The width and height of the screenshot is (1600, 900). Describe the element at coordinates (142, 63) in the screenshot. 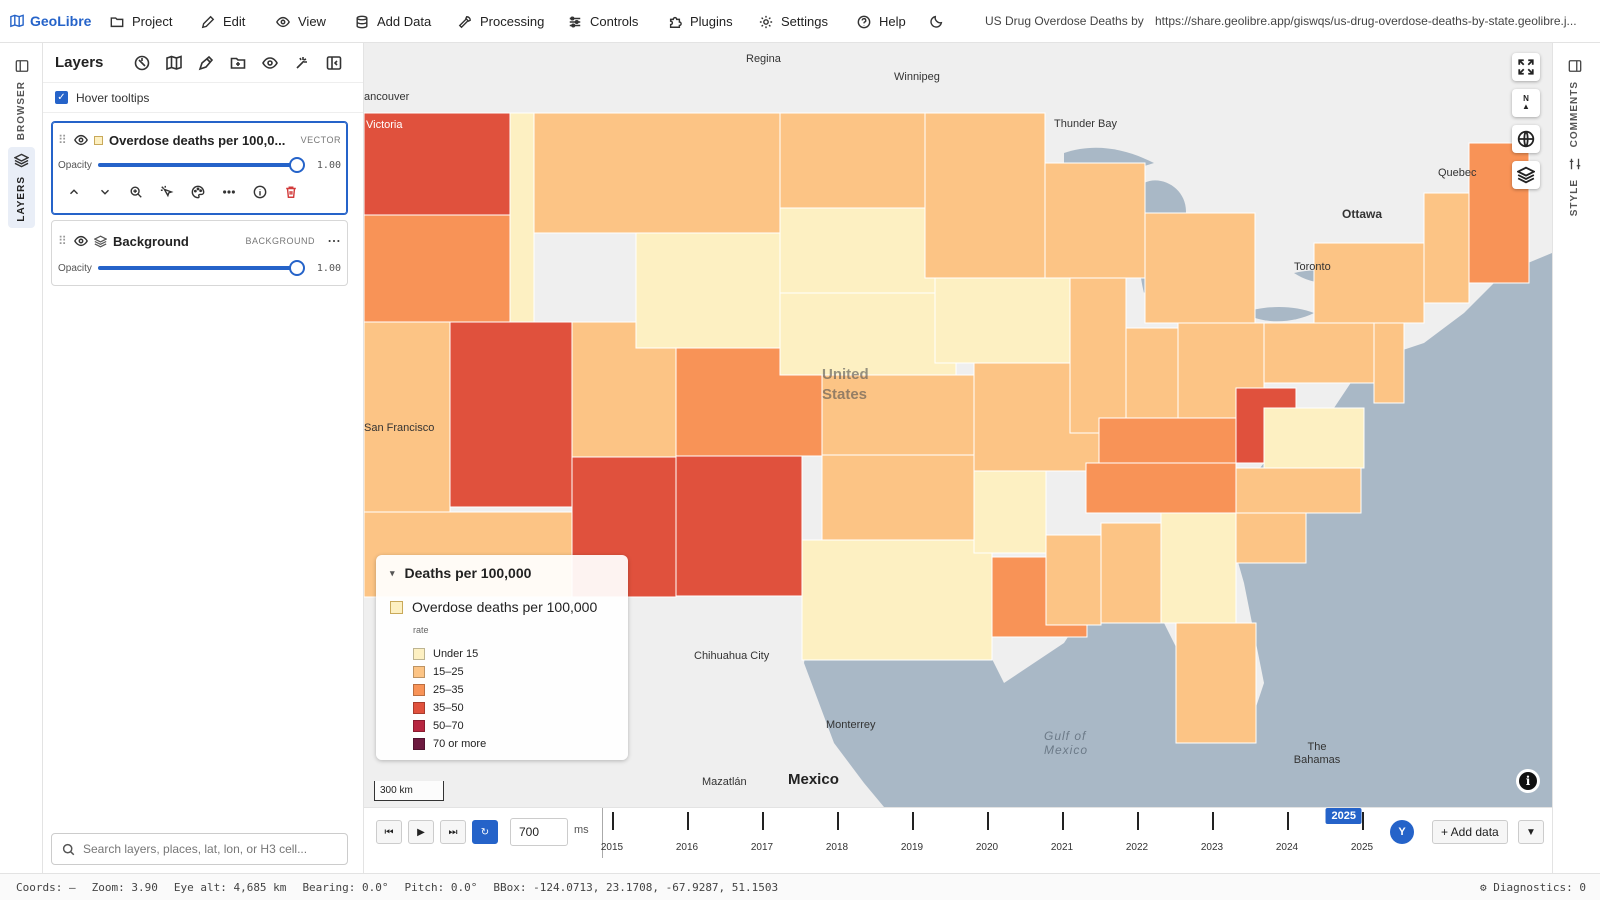

I see `basemap-icon` at that location.